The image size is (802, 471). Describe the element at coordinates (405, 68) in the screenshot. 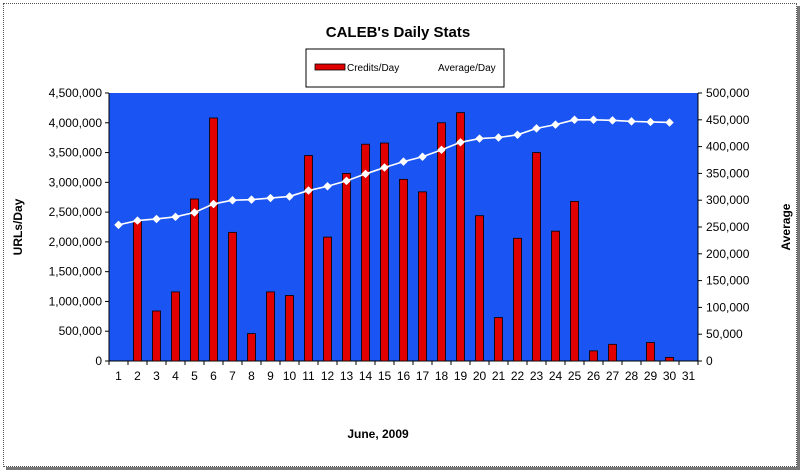

I see `legend: Credits/Day Average/Day` at that location.